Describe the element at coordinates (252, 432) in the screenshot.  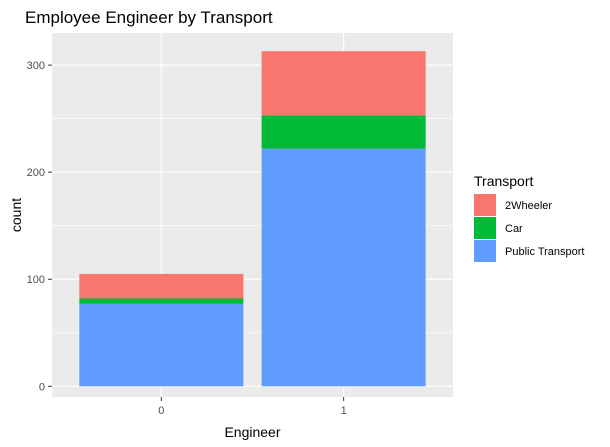
I see `x-axis-title: Engineer` at that location.